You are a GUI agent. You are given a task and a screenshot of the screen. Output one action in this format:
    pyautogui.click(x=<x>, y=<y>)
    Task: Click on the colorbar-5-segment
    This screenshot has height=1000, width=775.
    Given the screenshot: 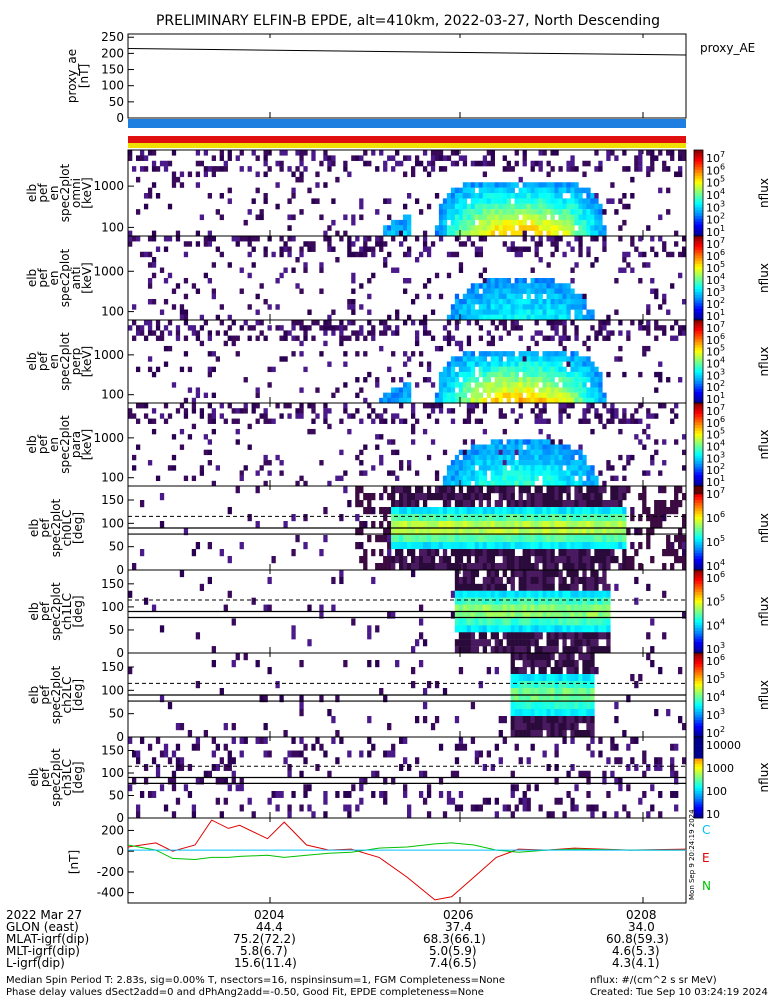 What is the action you would take?
    pyautogui.click(x=698, y=538)
    